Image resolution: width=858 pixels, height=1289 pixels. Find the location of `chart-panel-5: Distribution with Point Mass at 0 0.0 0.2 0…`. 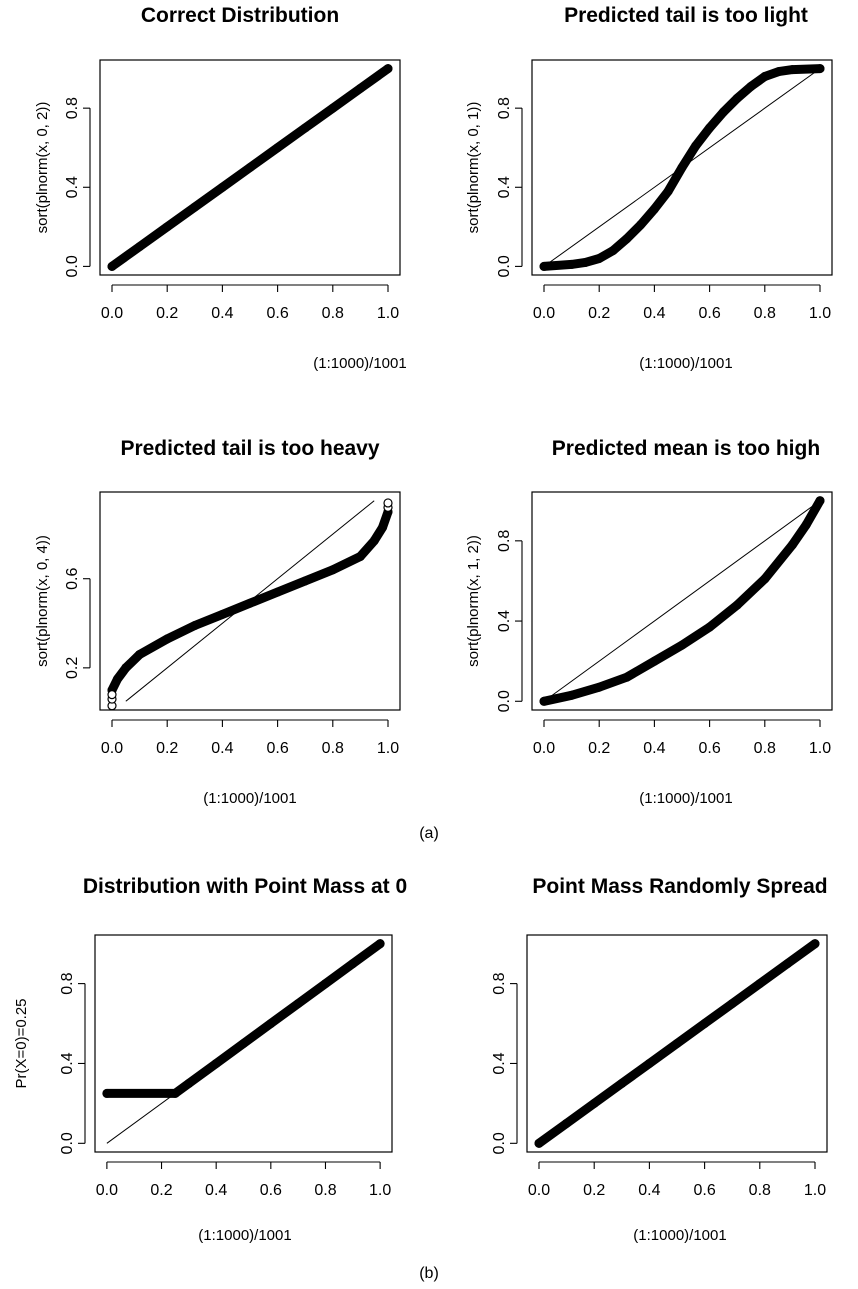

chart-panel-5: Distribution with Point Mass at 0 0.0 0.2 0… is located at coordinates (210, 1059).